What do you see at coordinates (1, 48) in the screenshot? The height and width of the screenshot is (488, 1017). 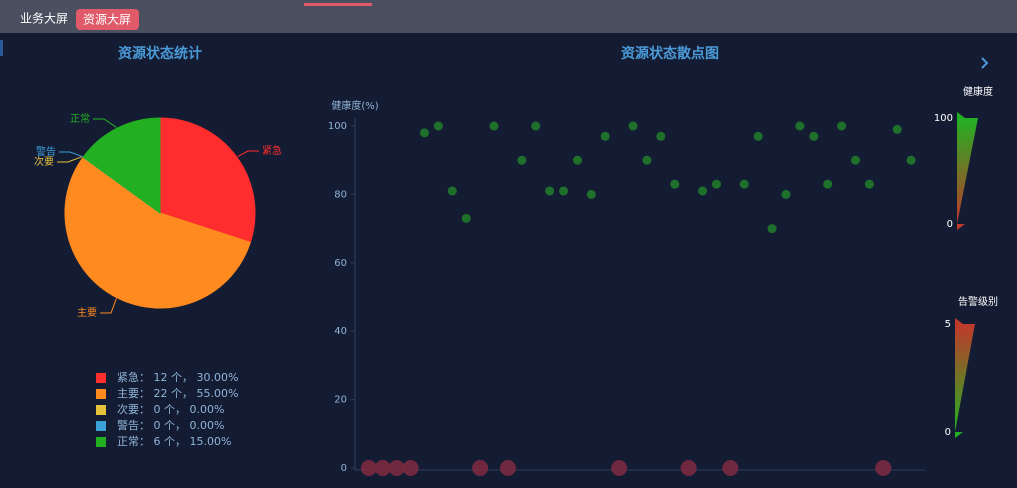 I see `left-edge` at bounding box center [1, 48].